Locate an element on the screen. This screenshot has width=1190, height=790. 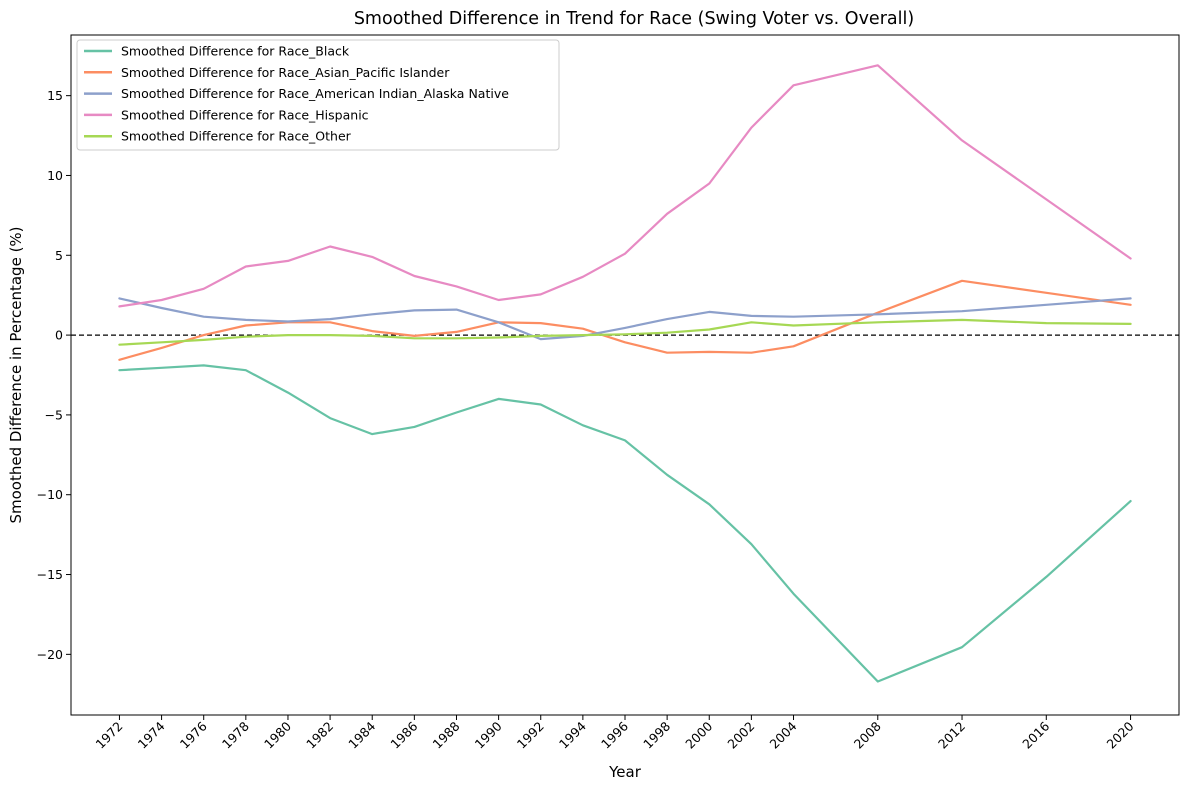
x-axis-label: Year is located at coordinates (625, 772).